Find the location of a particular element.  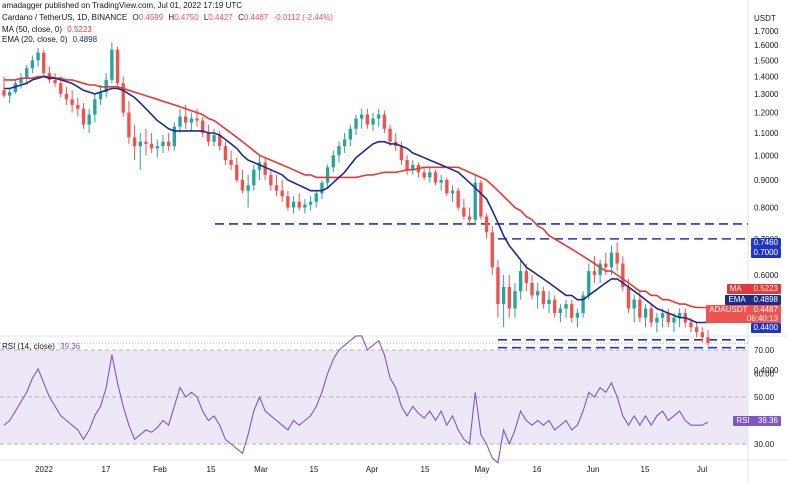

ema-price-tag: EMA 0.4898 is located at coordinates (753, 300).